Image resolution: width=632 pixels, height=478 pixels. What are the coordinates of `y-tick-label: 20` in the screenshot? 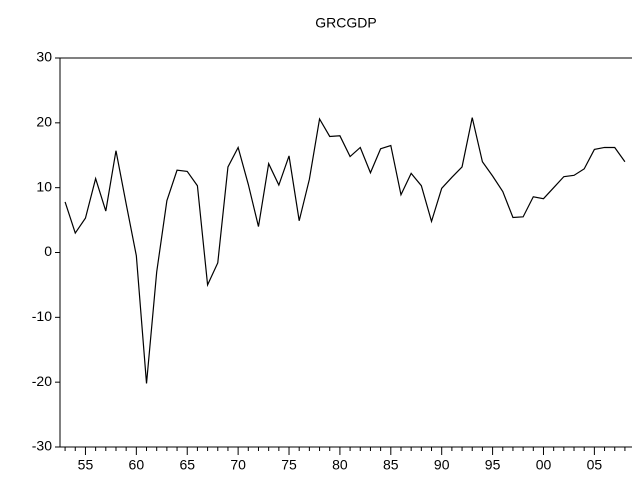 It's located at (44, 122).